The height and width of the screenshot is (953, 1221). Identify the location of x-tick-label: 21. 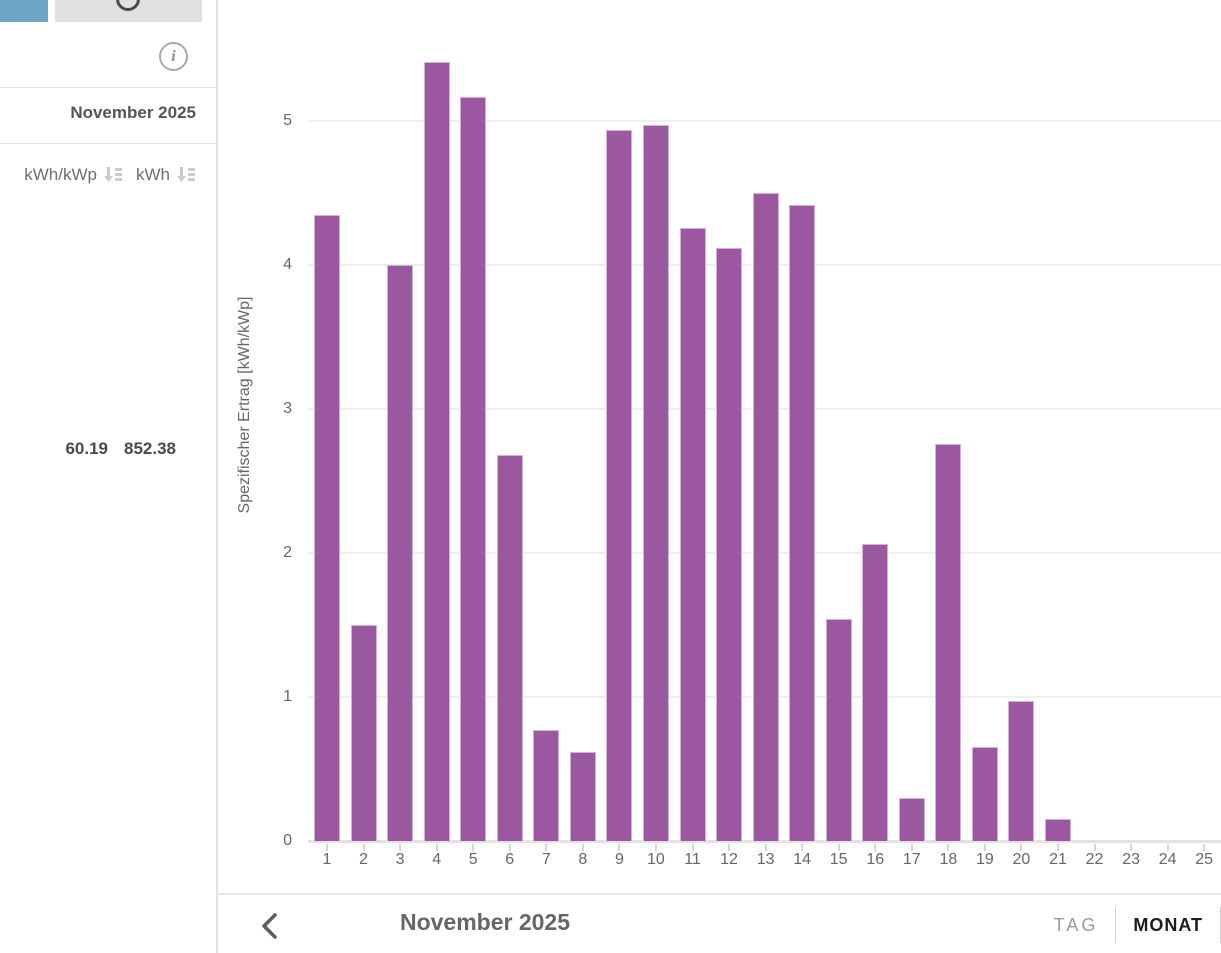
(1058, 859).